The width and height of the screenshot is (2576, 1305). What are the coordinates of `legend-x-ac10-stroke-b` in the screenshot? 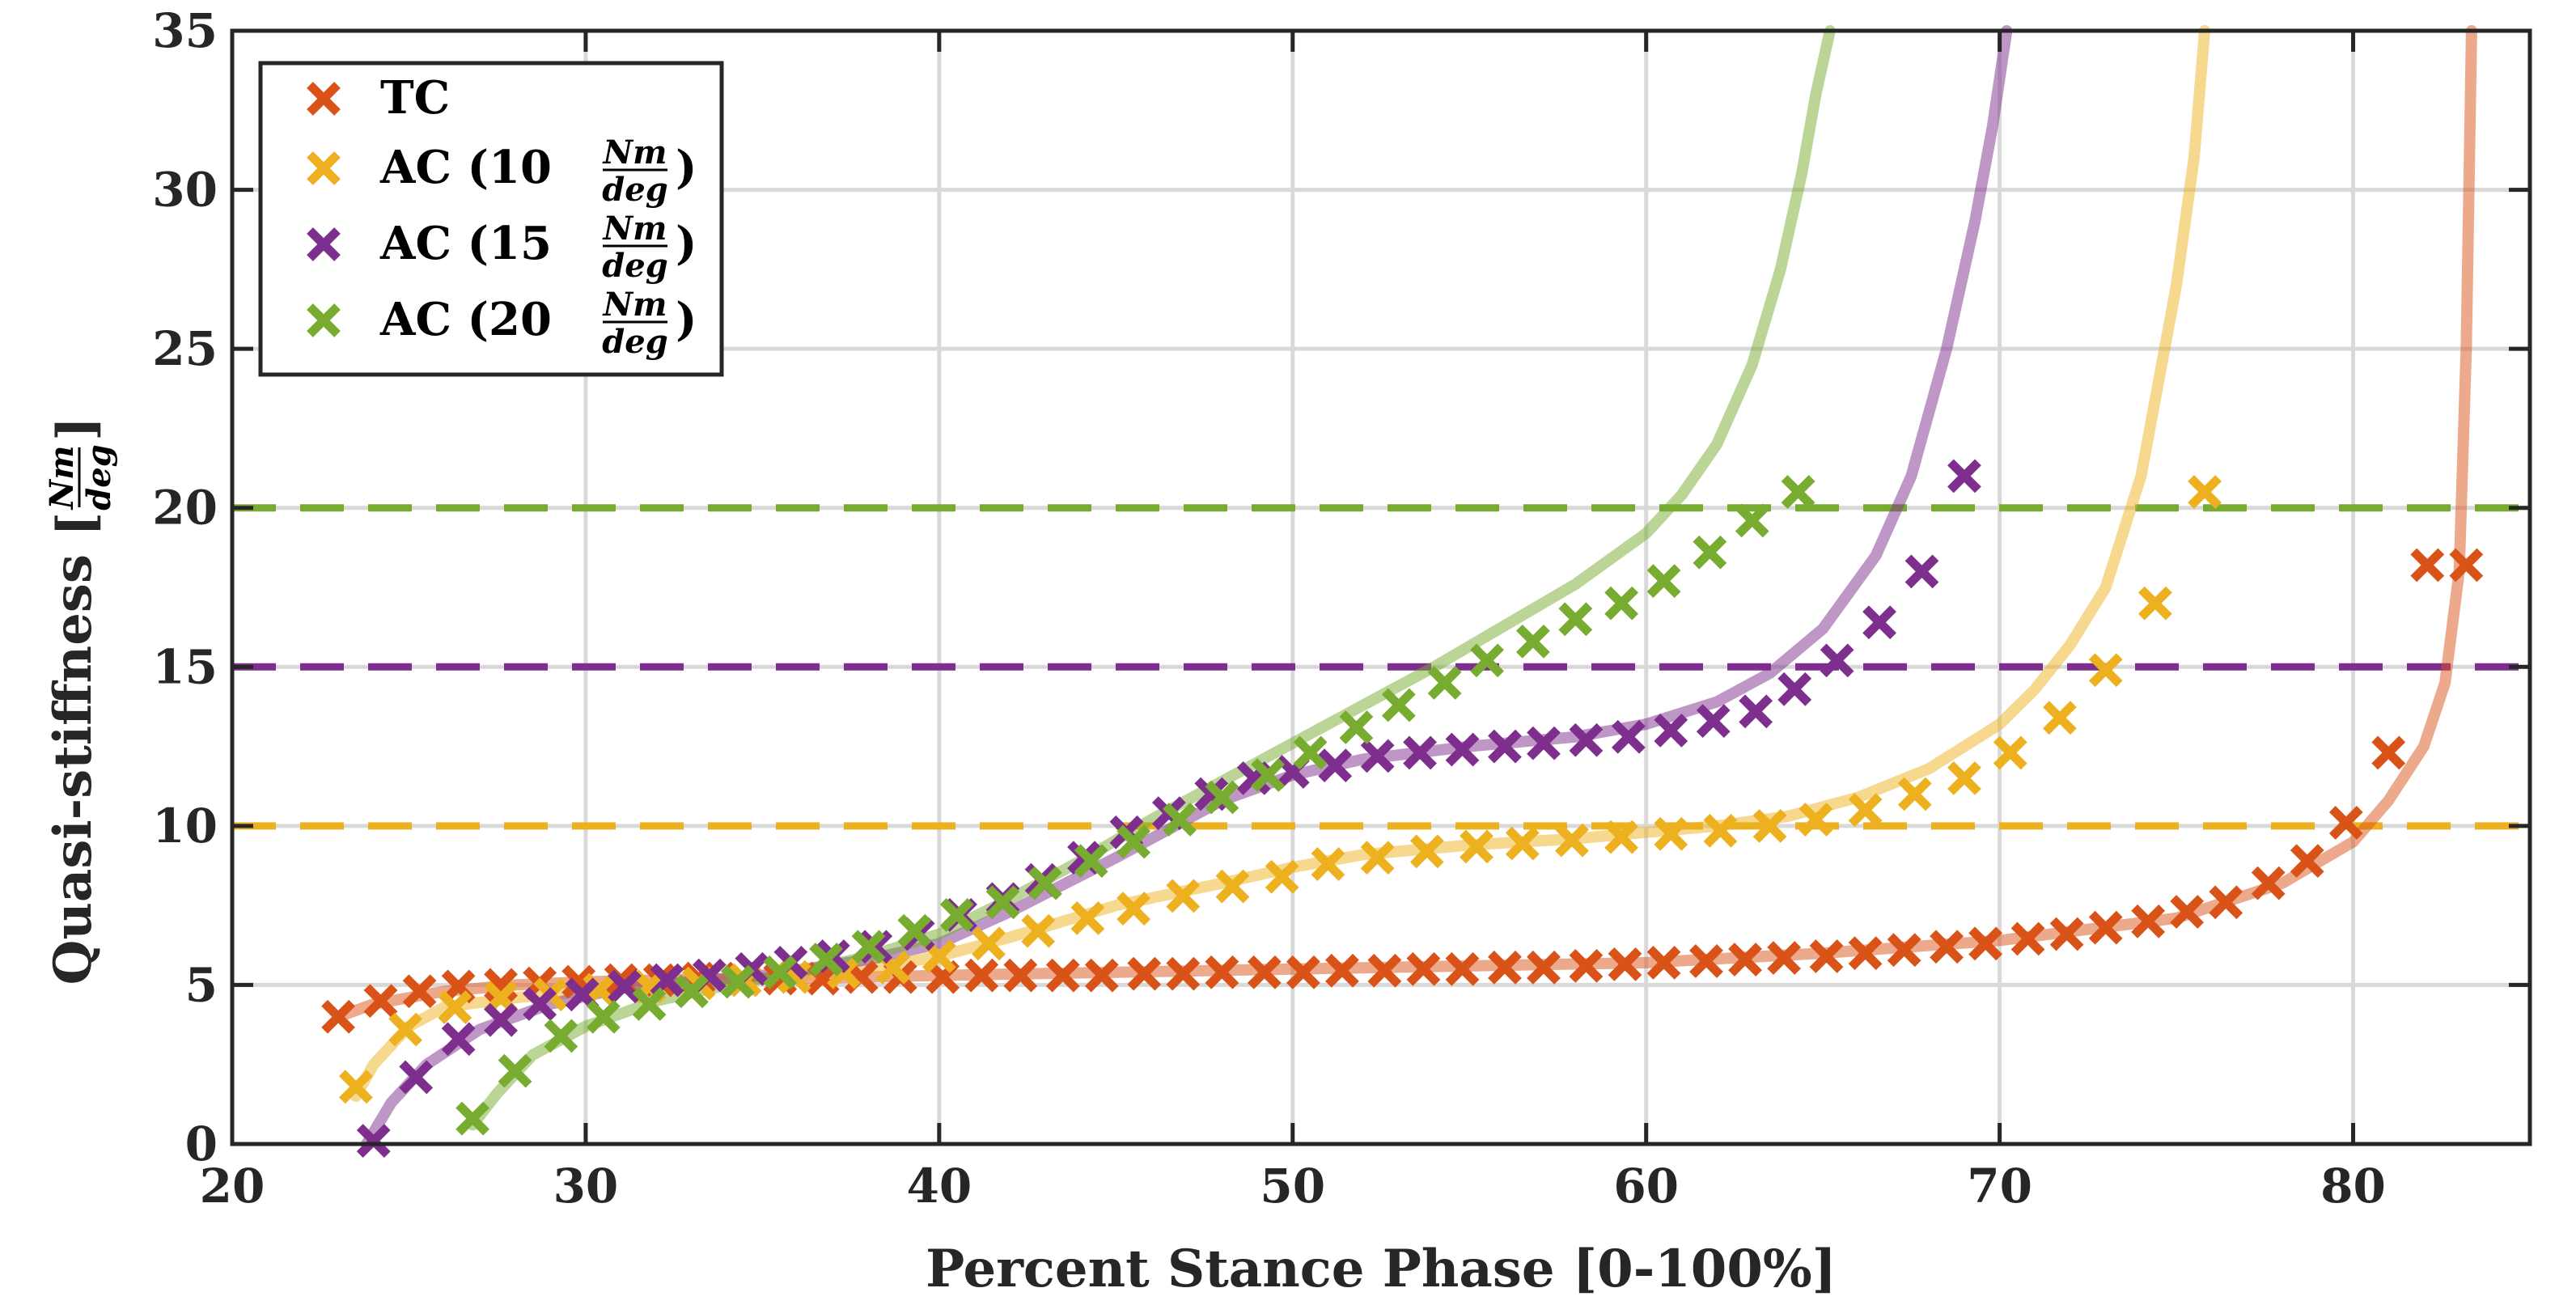 It's located at (324, 168).